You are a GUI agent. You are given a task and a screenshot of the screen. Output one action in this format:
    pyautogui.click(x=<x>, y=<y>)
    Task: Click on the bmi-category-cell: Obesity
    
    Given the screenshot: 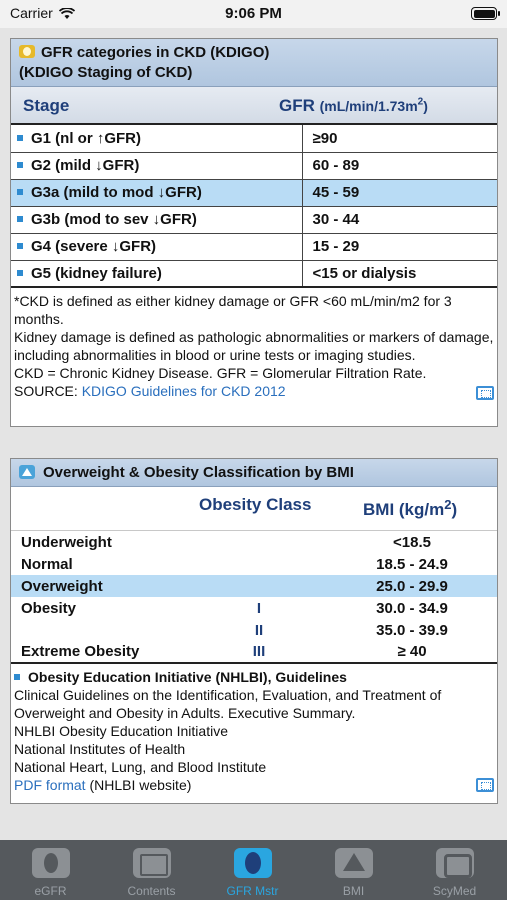 What is the action you would take?
    pyautogui.click(x=49, y=608)
    